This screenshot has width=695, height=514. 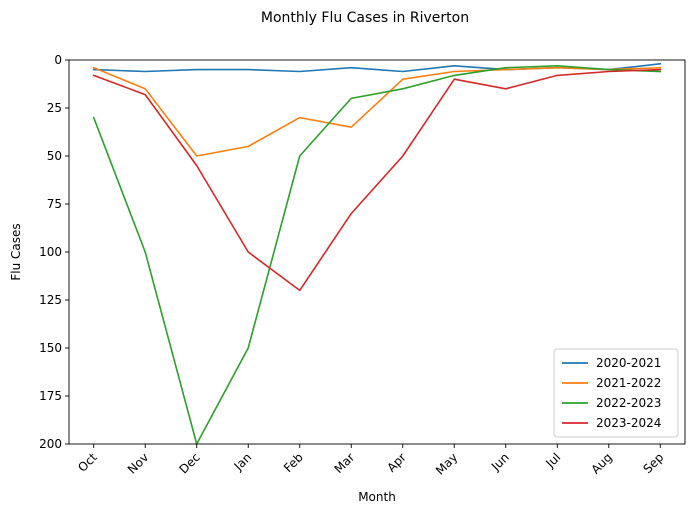 I want to click on y-tick-label-5: 125, so click(x=50, y=300).